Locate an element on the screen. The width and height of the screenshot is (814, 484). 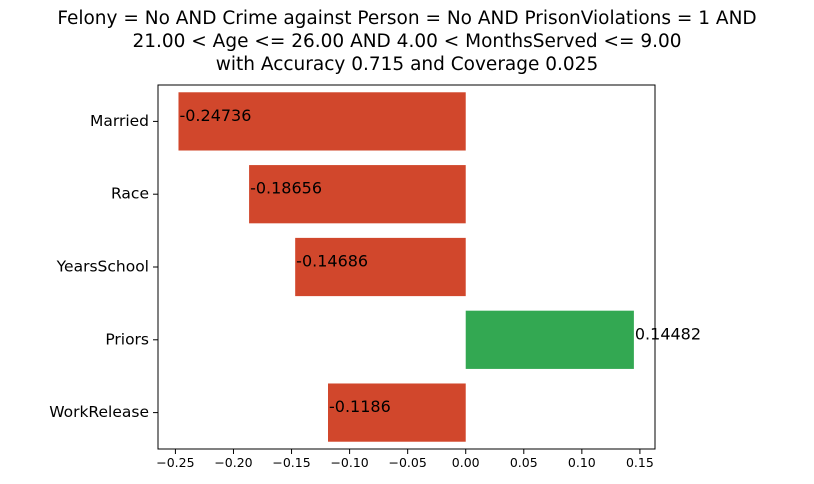
x-tick-label: −0.25 is located at coordinates (175, 462).